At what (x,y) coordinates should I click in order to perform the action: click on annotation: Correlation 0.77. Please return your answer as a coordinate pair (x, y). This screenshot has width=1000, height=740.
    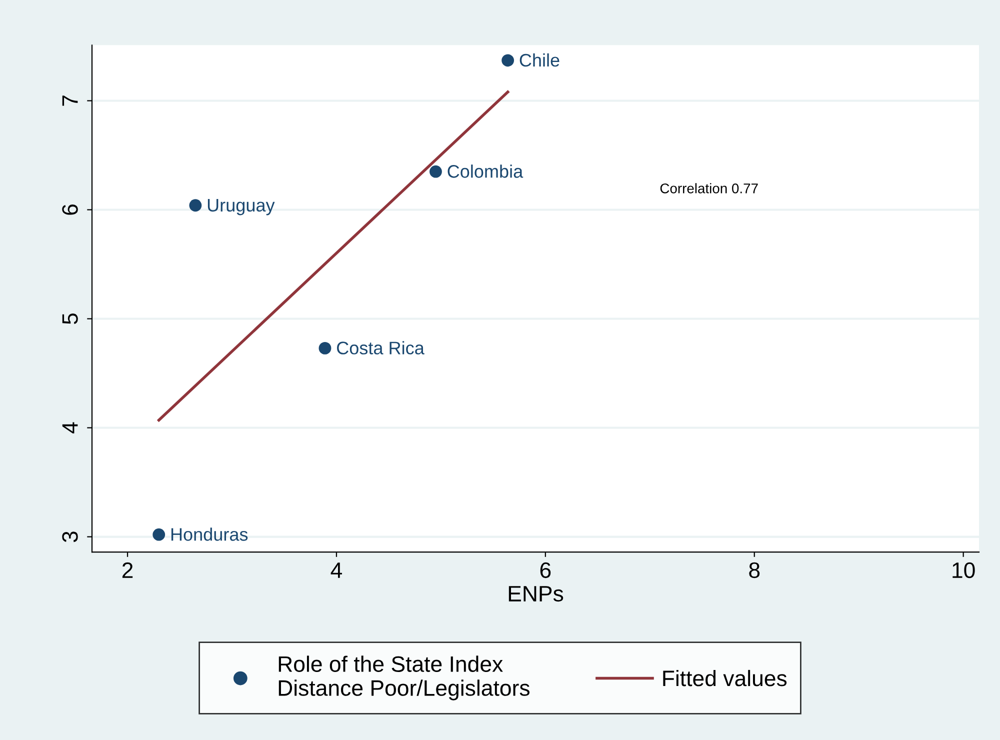
    Looking at the image, I should click on (709, 188).